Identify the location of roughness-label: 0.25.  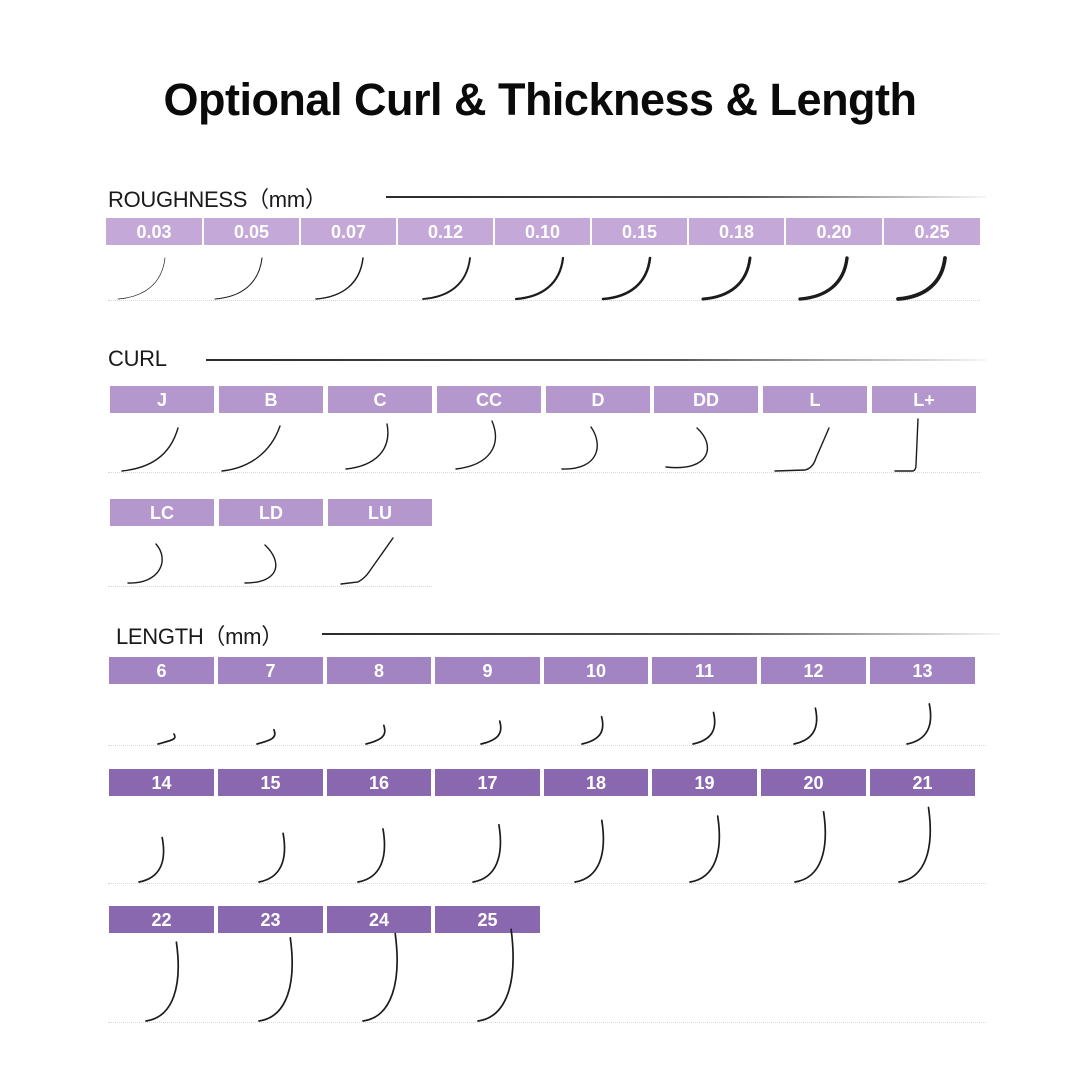
(932, 231).